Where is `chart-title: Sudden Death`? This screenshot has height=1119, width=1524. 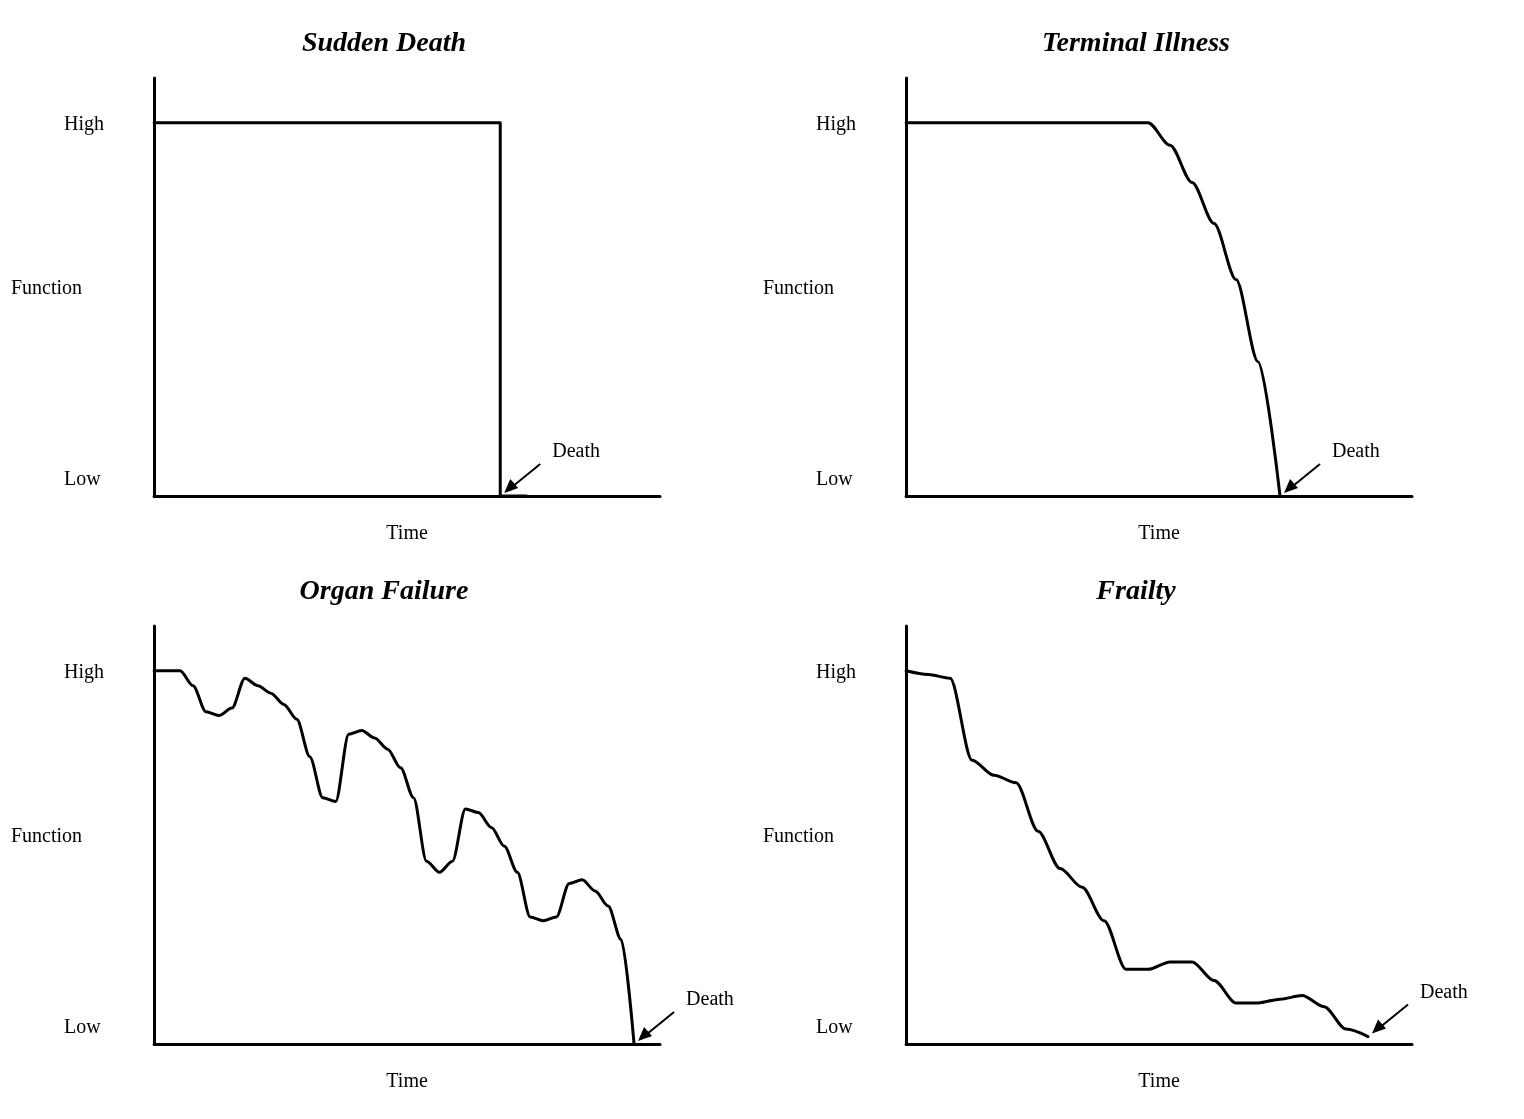
chart-title: Sudden Death is located at coordinates (384, 41).